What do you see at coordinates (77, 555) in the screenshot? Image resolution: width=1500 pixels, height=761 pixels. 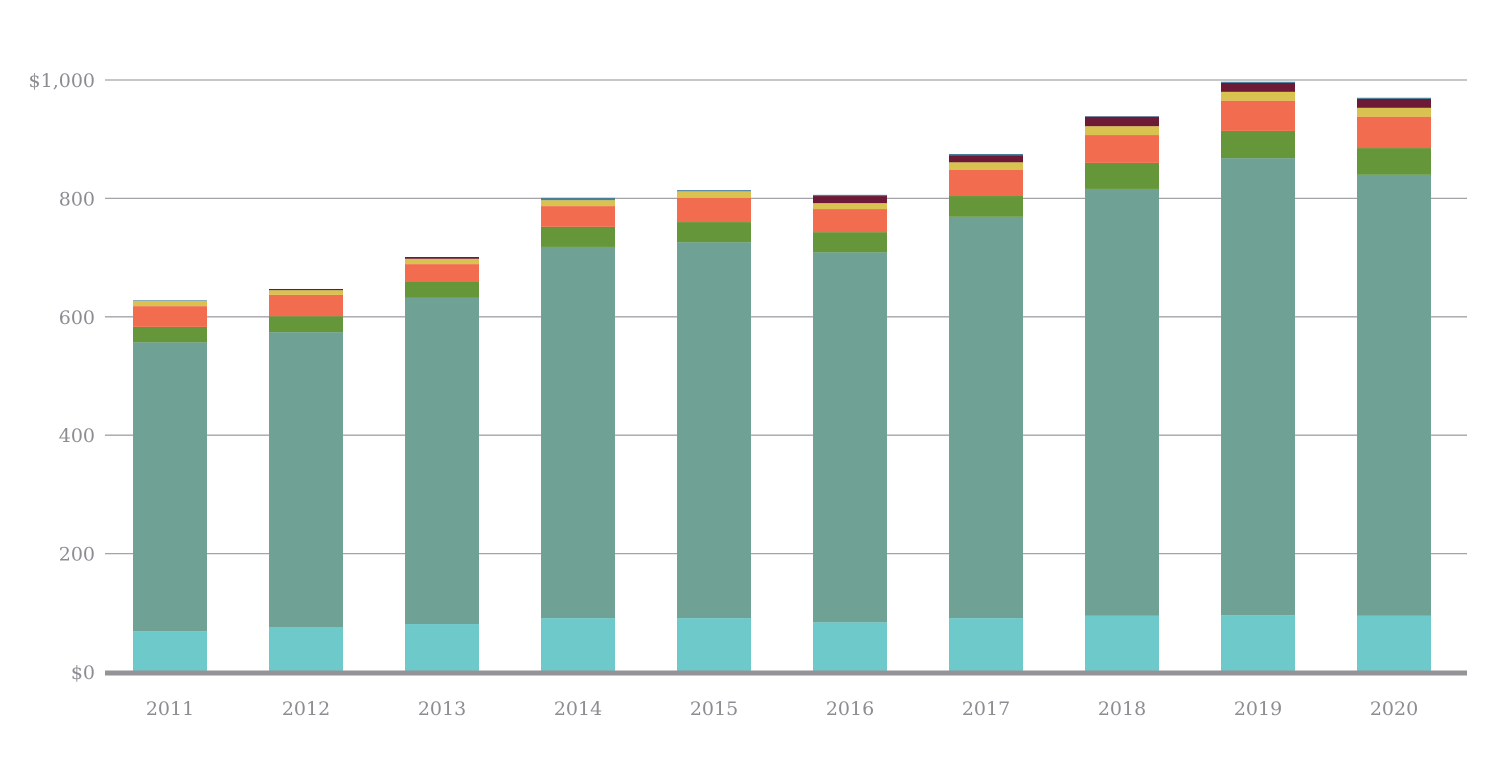 I see `y-tick-label: 200` at bounding box center [77, 555].